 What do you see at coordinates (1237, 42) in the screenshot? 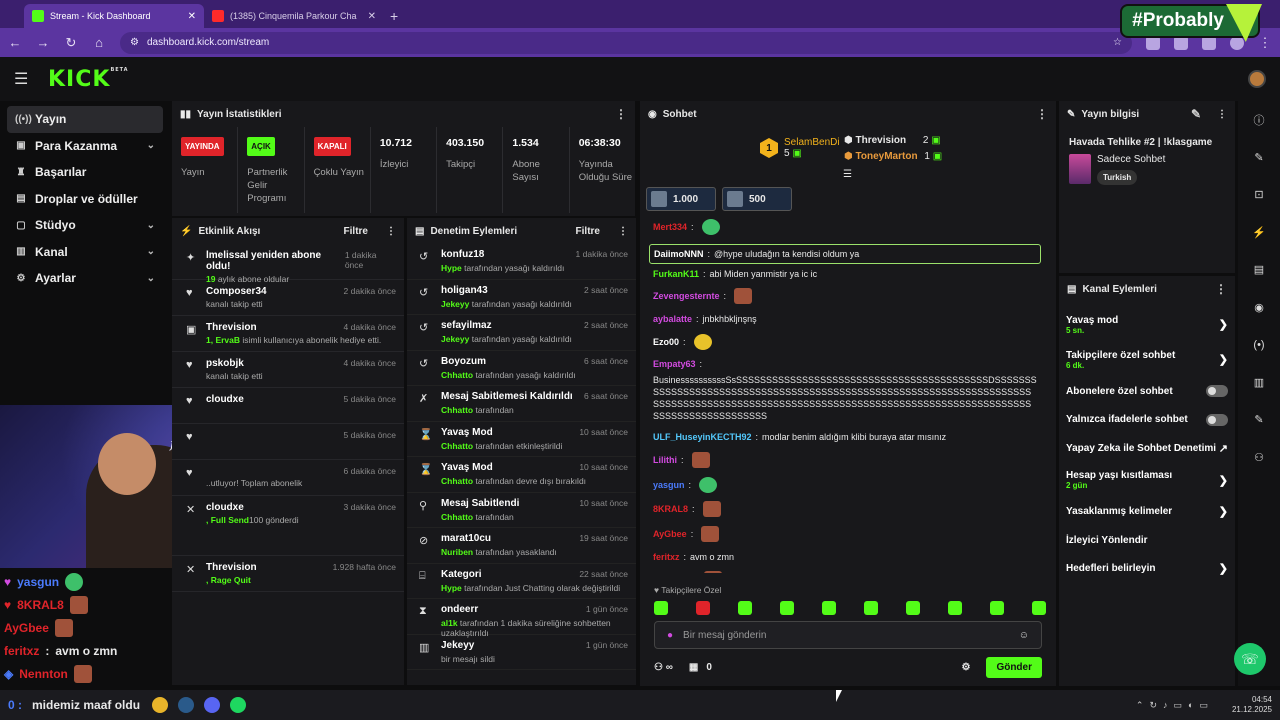
I see `profile-icon` at bounding box center [1237, 42].